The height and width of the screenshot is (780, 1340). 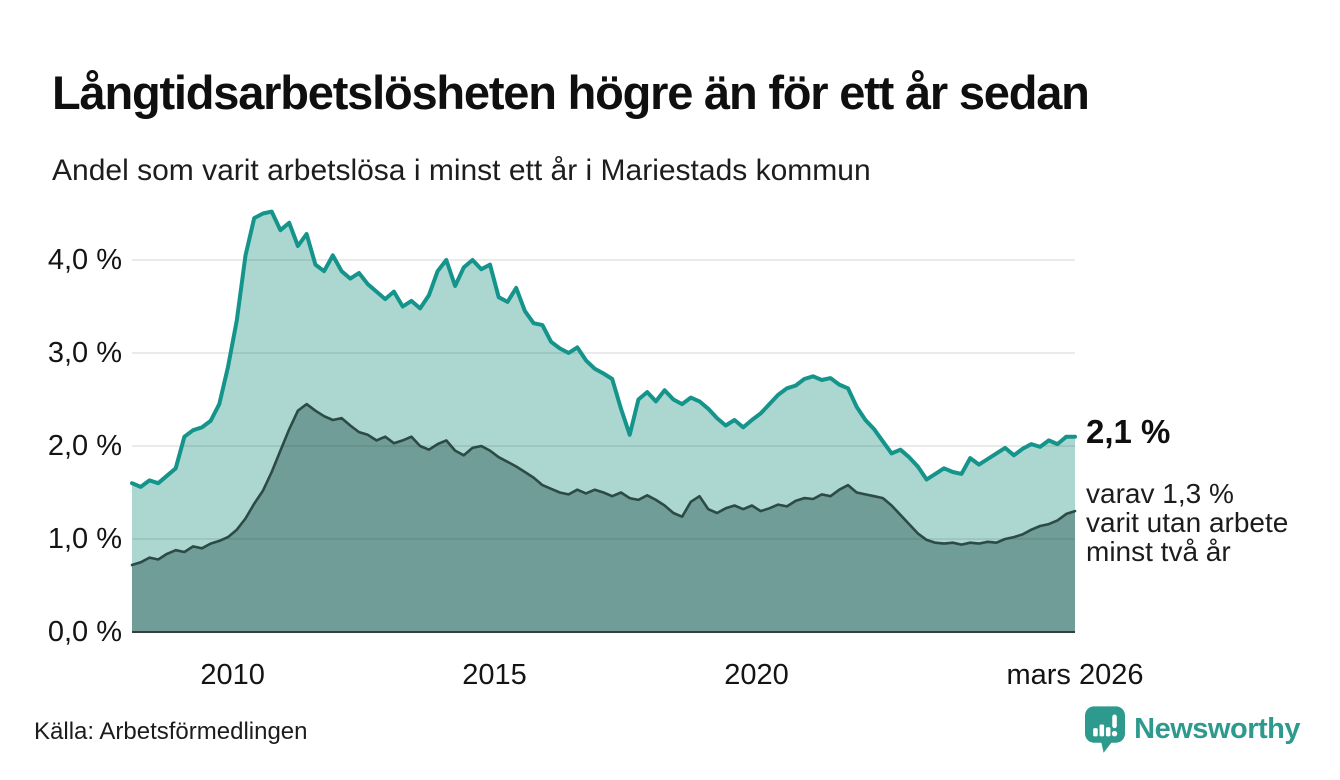 I want to click on x-tick-label: mars 2026, so click(x=1075, y=675).